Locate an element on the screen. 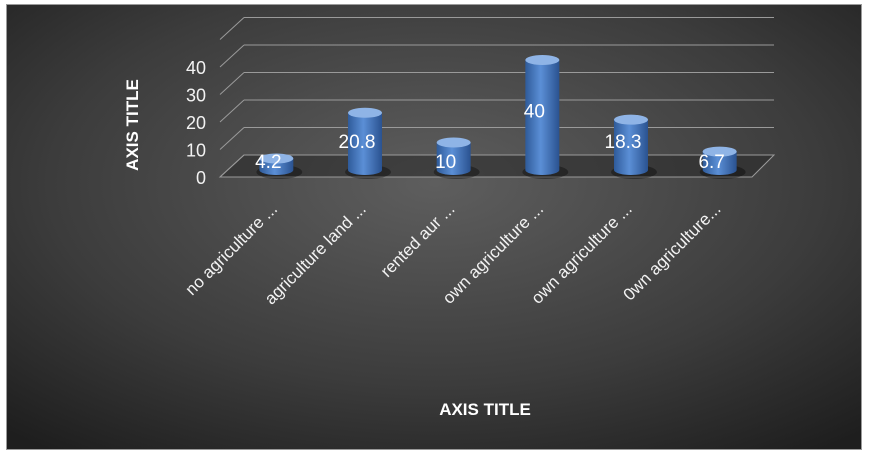 The image size is (869, 458). bar: 18.3 is located at coordinates (631, 146).